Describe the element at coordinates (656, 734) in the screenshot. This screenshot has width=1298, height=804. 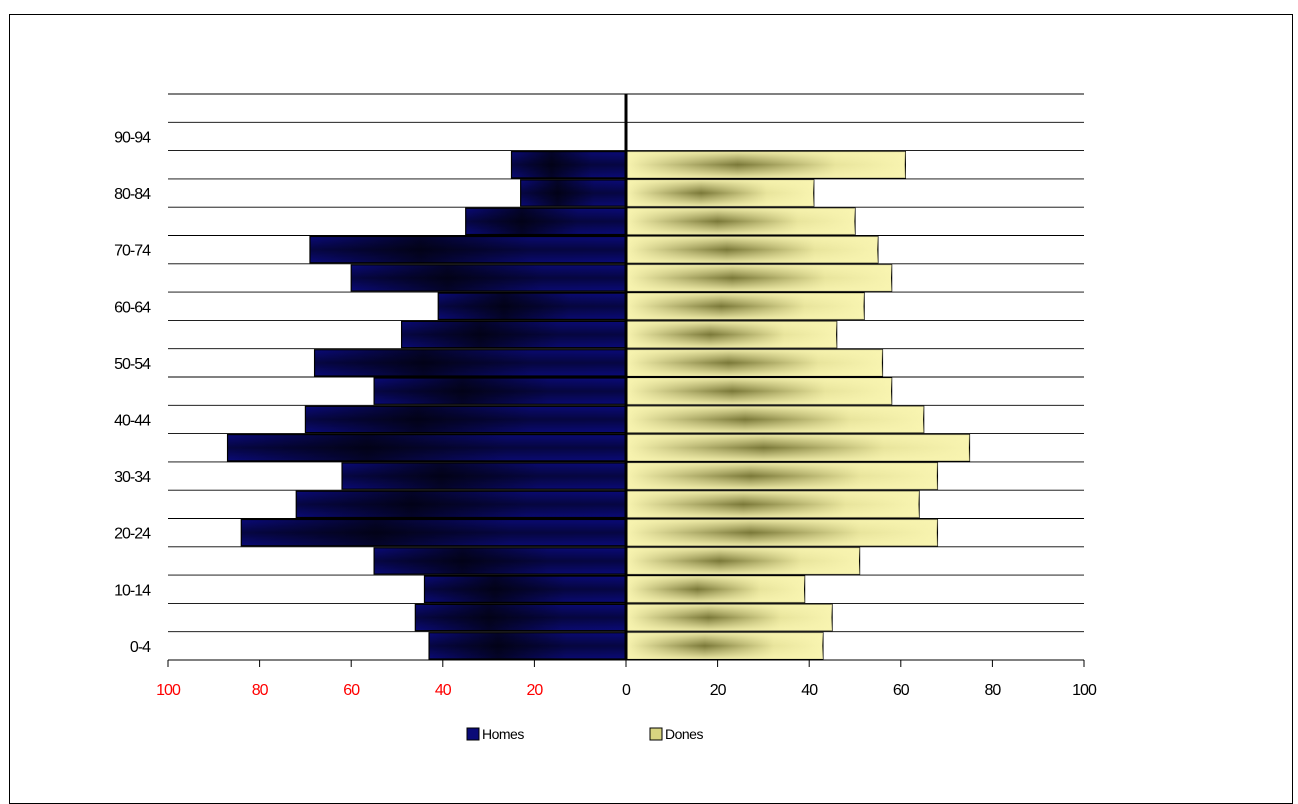
I see `legend-swatch-dones` at that location.